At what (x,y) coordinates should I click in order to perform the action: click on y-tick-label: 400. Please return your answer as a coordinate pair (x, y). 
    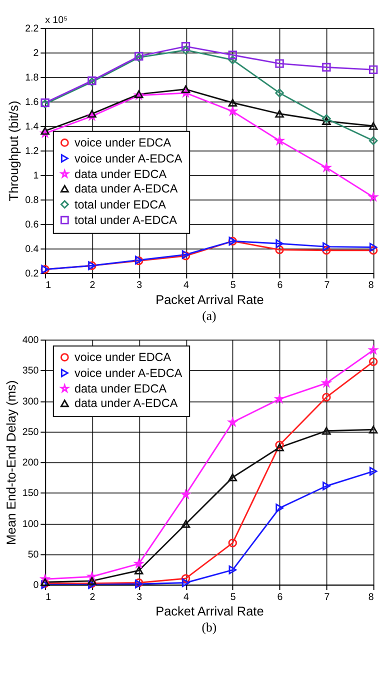
    Looking at the image, I should click on (31, 340).